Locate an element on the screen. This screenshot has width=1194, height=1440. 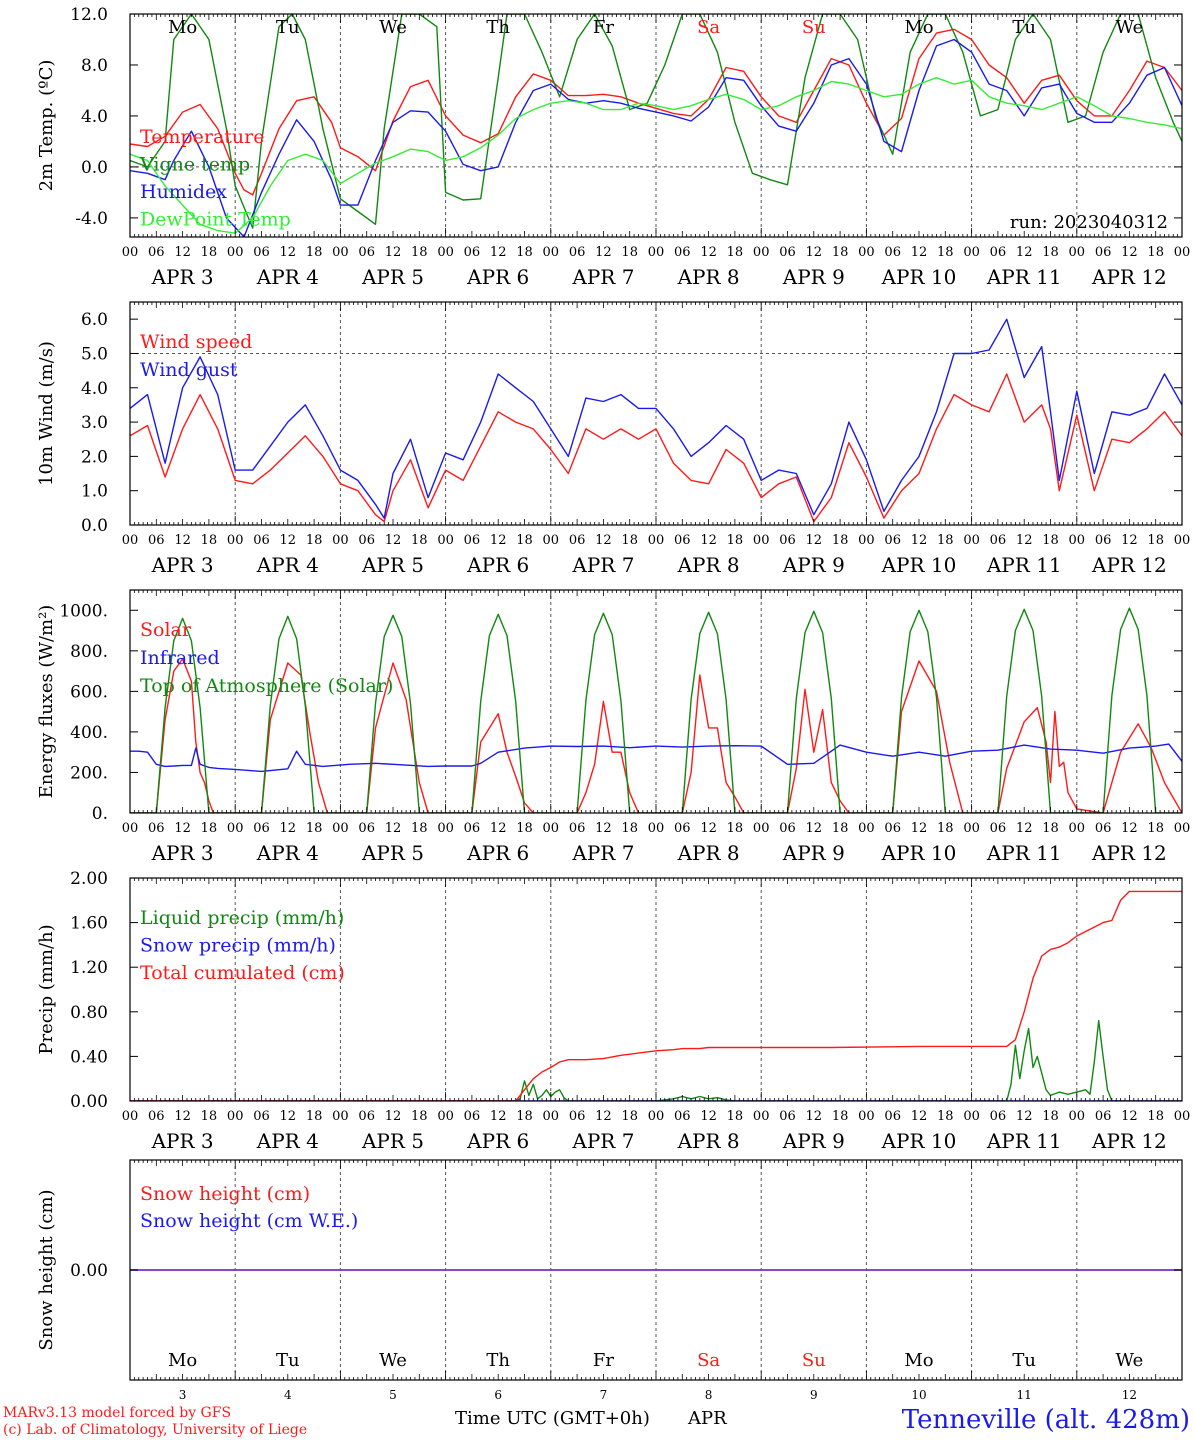
series-line-solar is located at coordinates (656, 735).